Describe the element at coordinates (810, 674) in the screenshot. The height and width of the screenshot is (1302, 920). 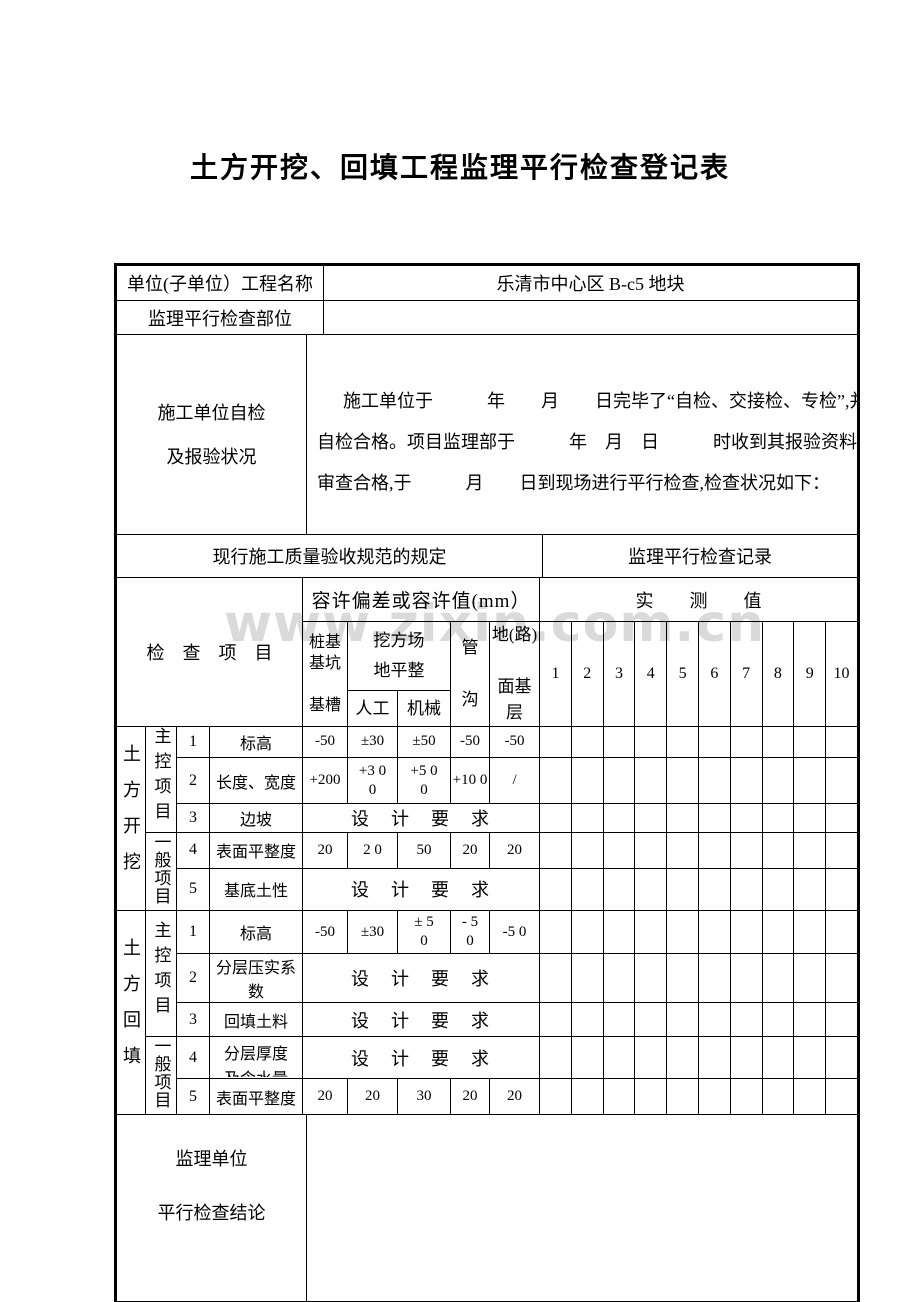
I see `measure-col-9: 9` at that location.